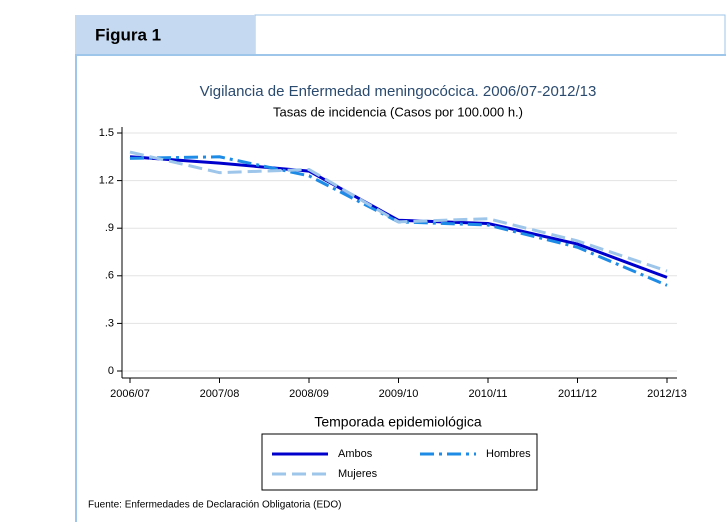 The height and width of the screenshot is (527, 726). Describe the element at coordinates (490, 35) in the screenshot. I see `header-band` at that location.